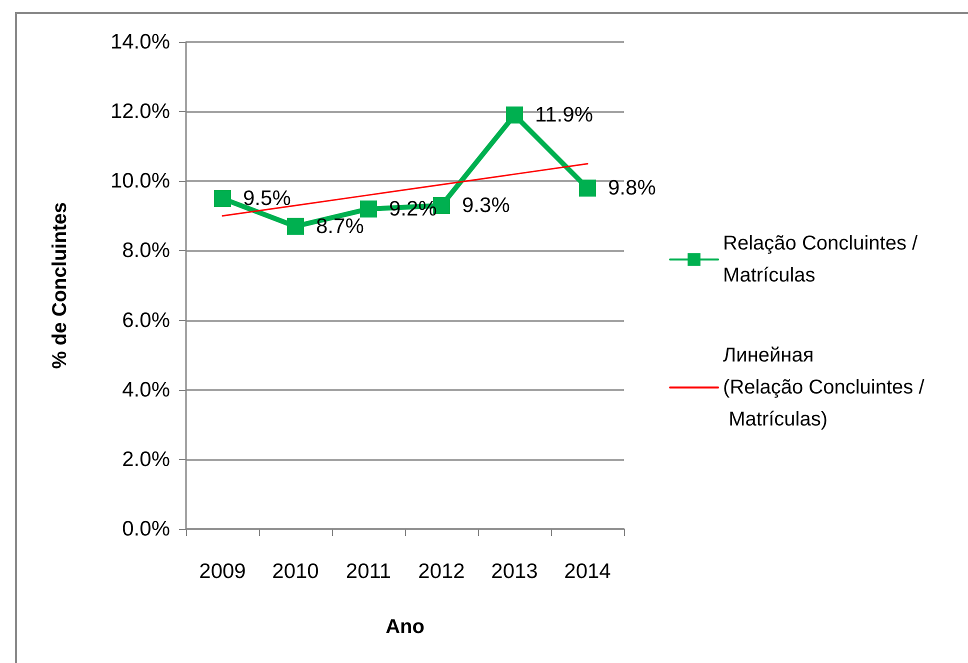 This screenshot has width=968, height=663. What do you see at coordinates (632, 188) in the screenshot?
I see `data-label: 9.8%` at bounding box center [632, 188].